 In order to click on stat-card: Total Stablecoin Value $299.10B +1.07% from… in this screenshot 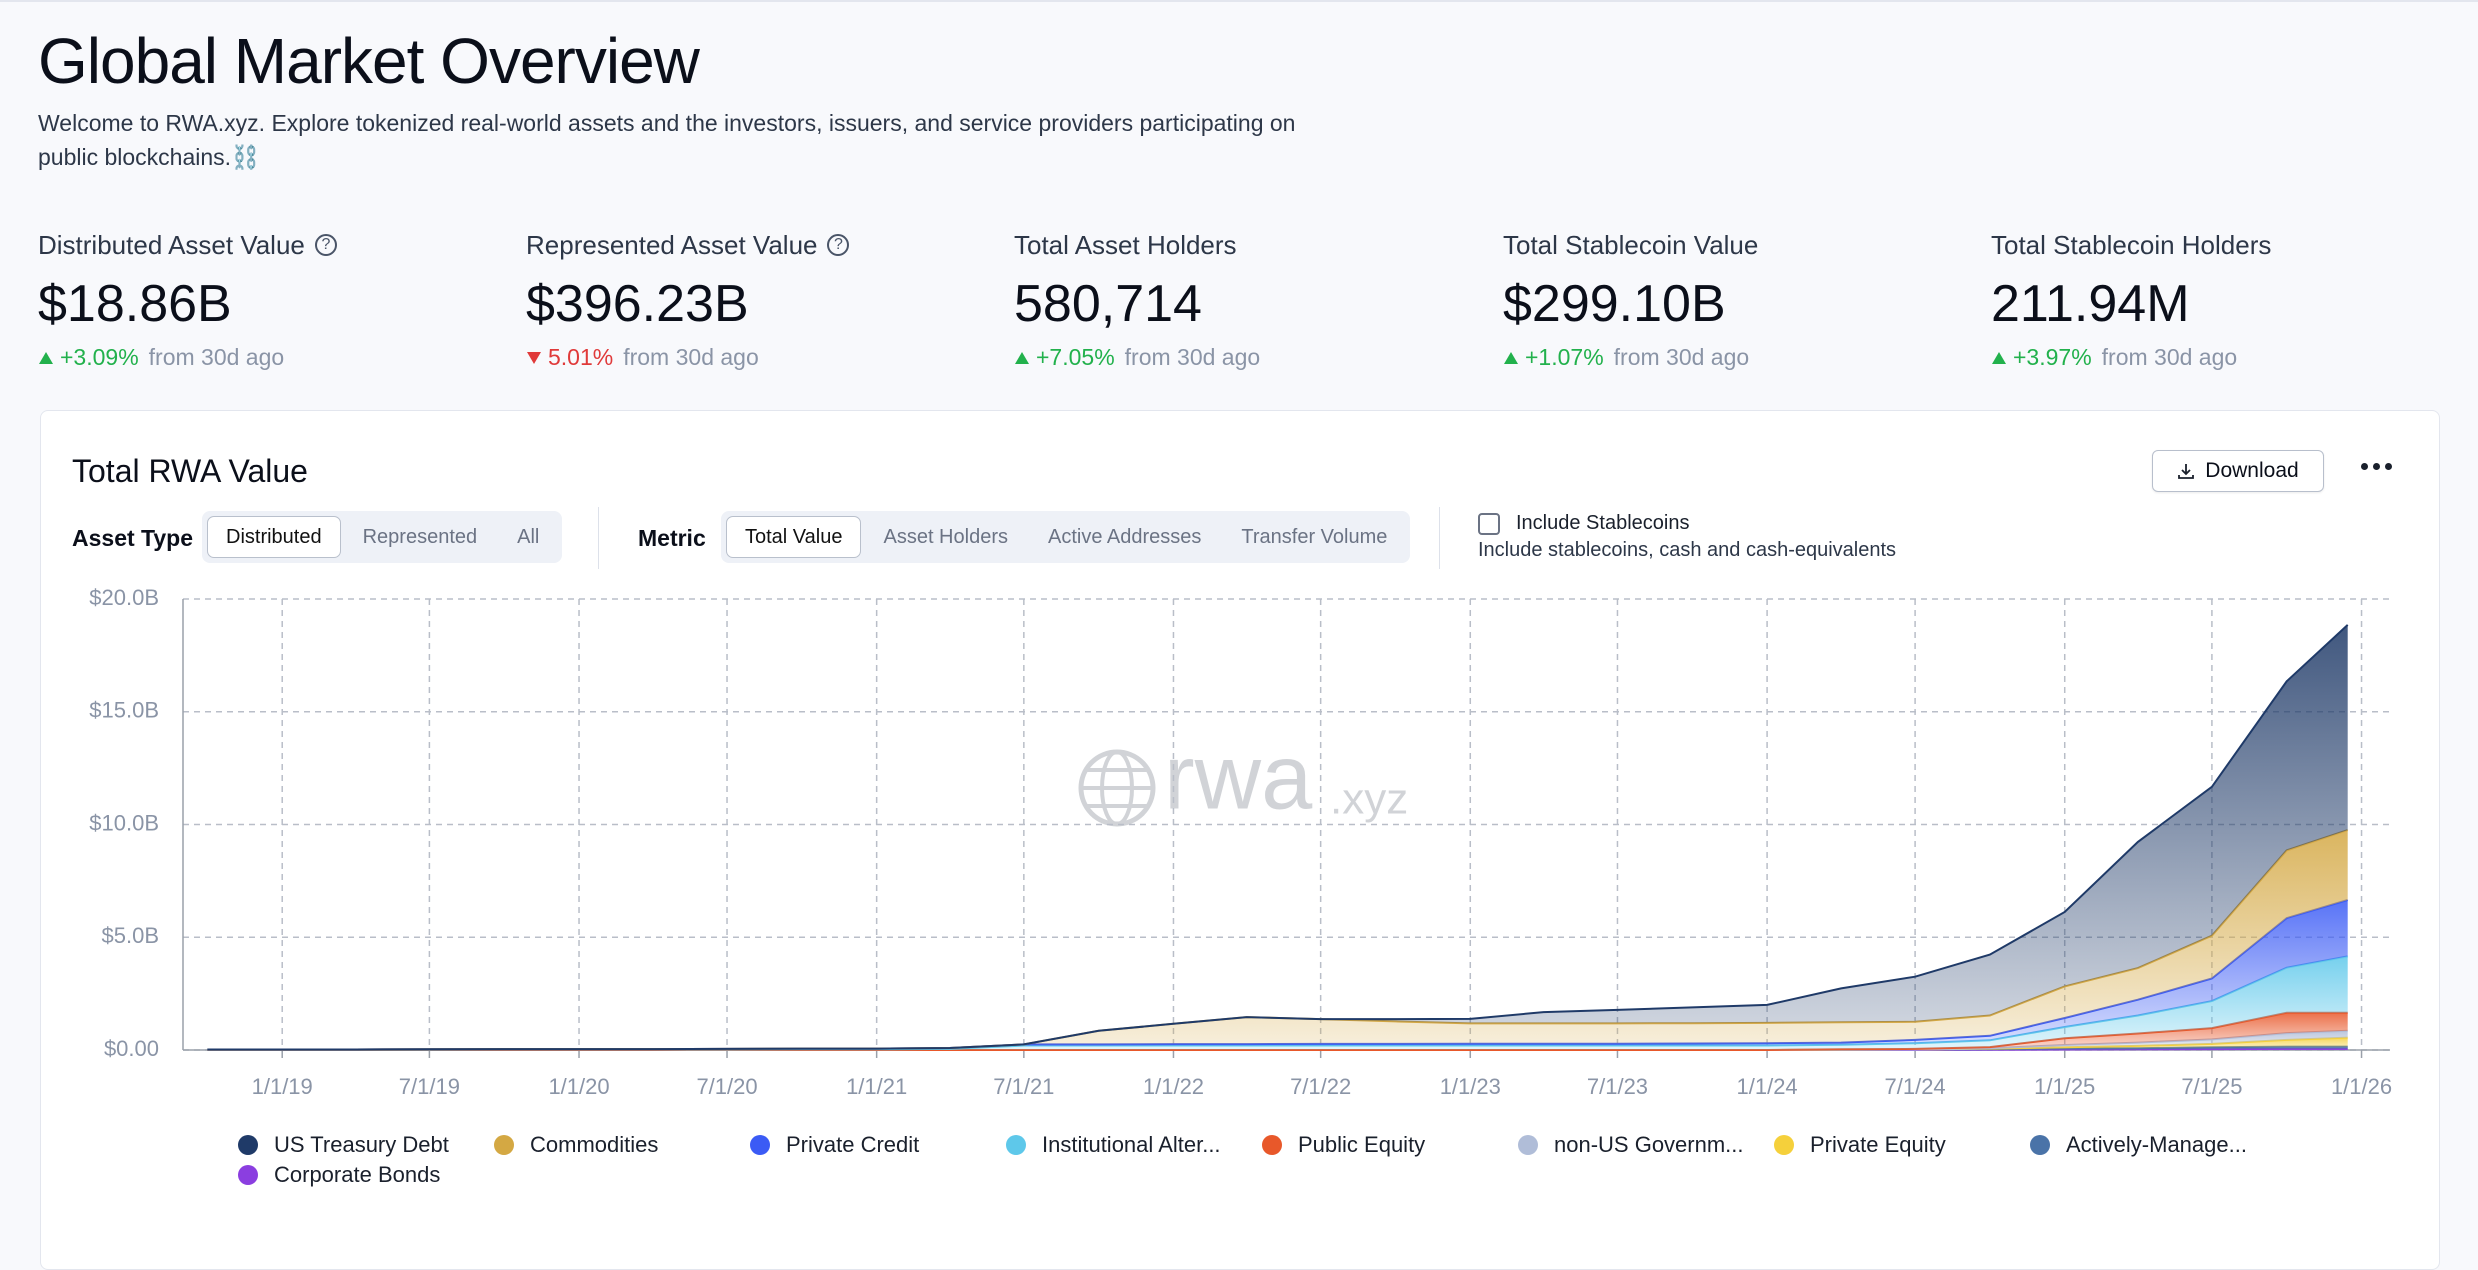, I will do `click(1738, 299)`.